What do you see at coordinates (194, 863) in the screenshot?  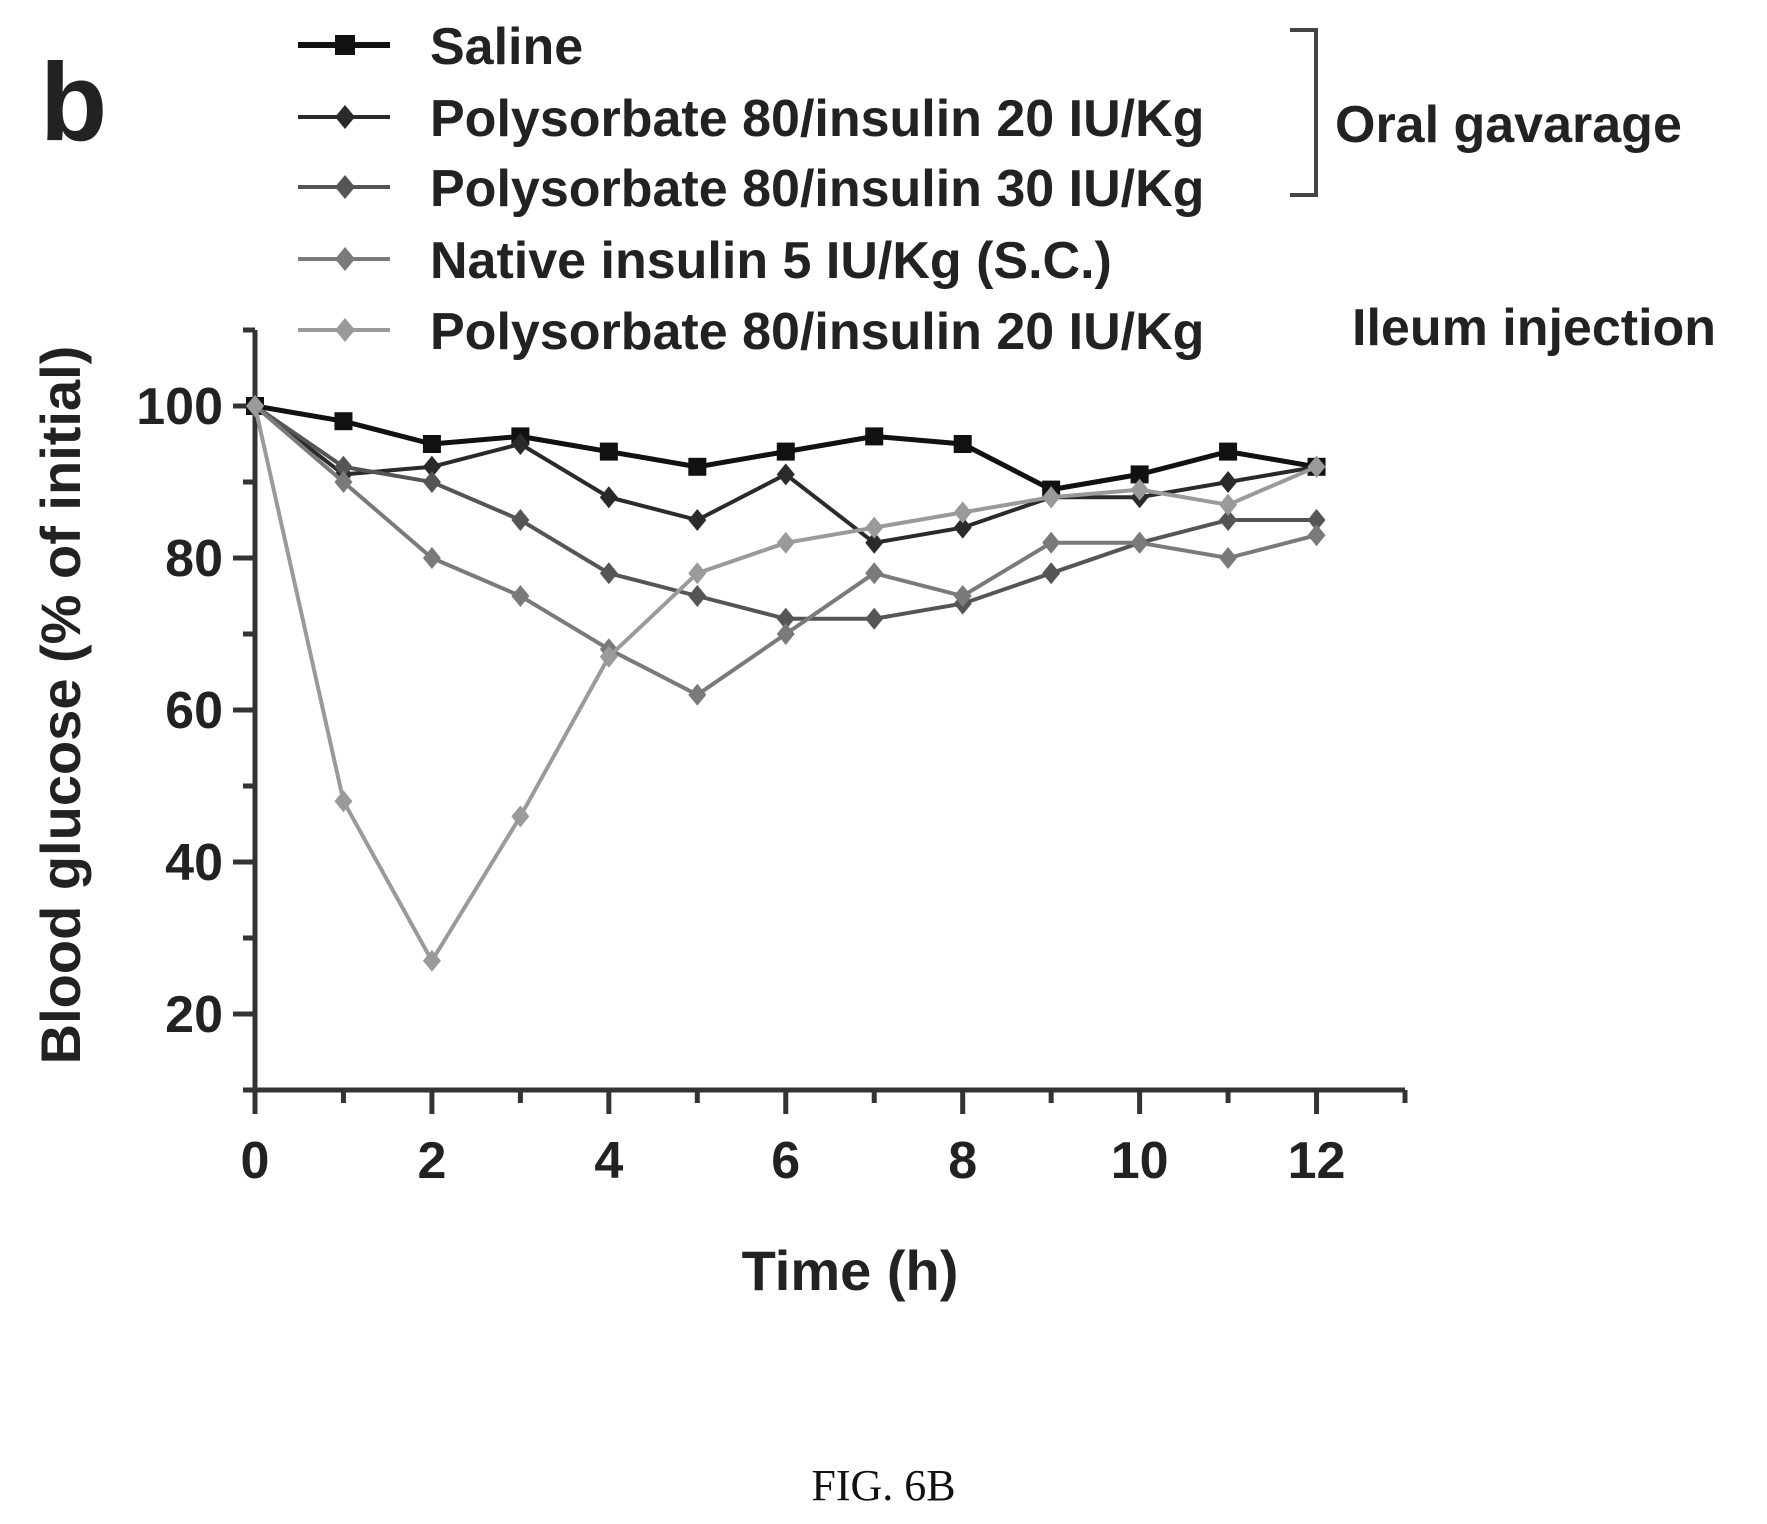 I see `y-tick-label: 40` at bounding box center [194, 863].